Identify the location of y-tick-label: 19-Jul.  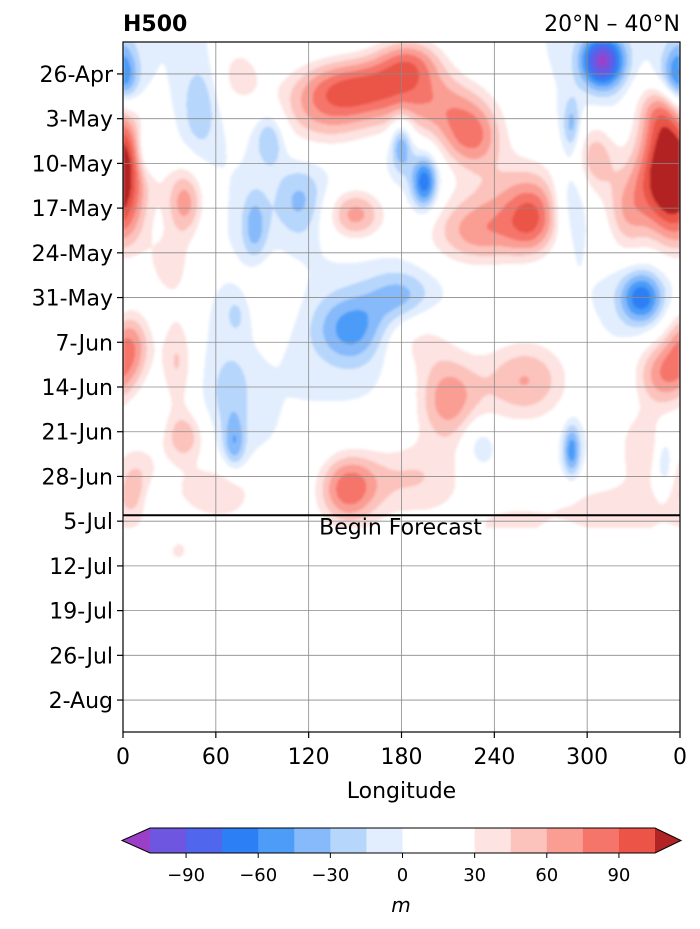
(81, 612).